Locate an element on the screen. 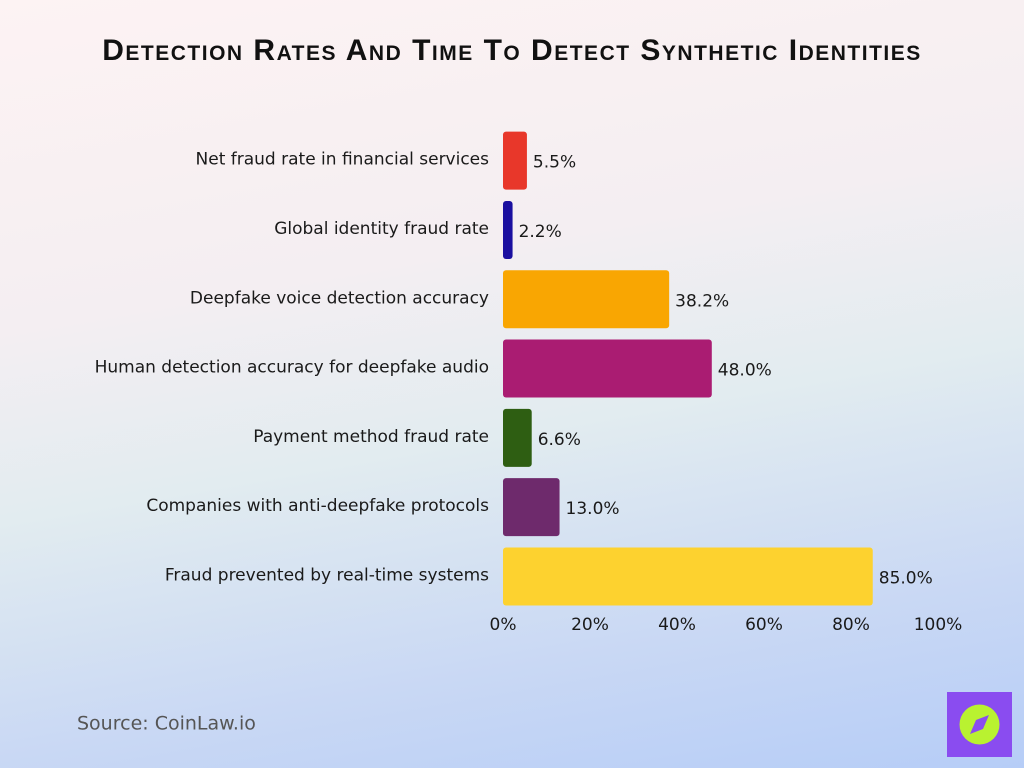 This screenshot has width=1024, height=768. x-tick-label: 80% is located at coordinates (851, 625).